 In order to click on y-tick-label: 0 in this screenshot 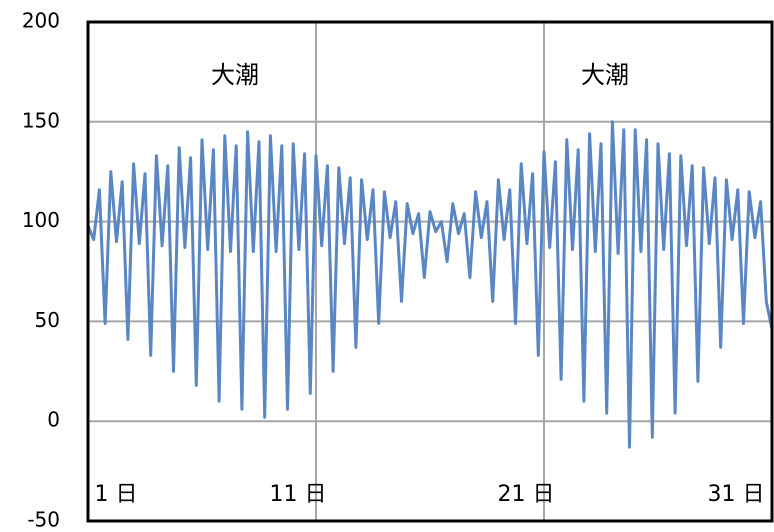, I will do `click(53, 420)`.